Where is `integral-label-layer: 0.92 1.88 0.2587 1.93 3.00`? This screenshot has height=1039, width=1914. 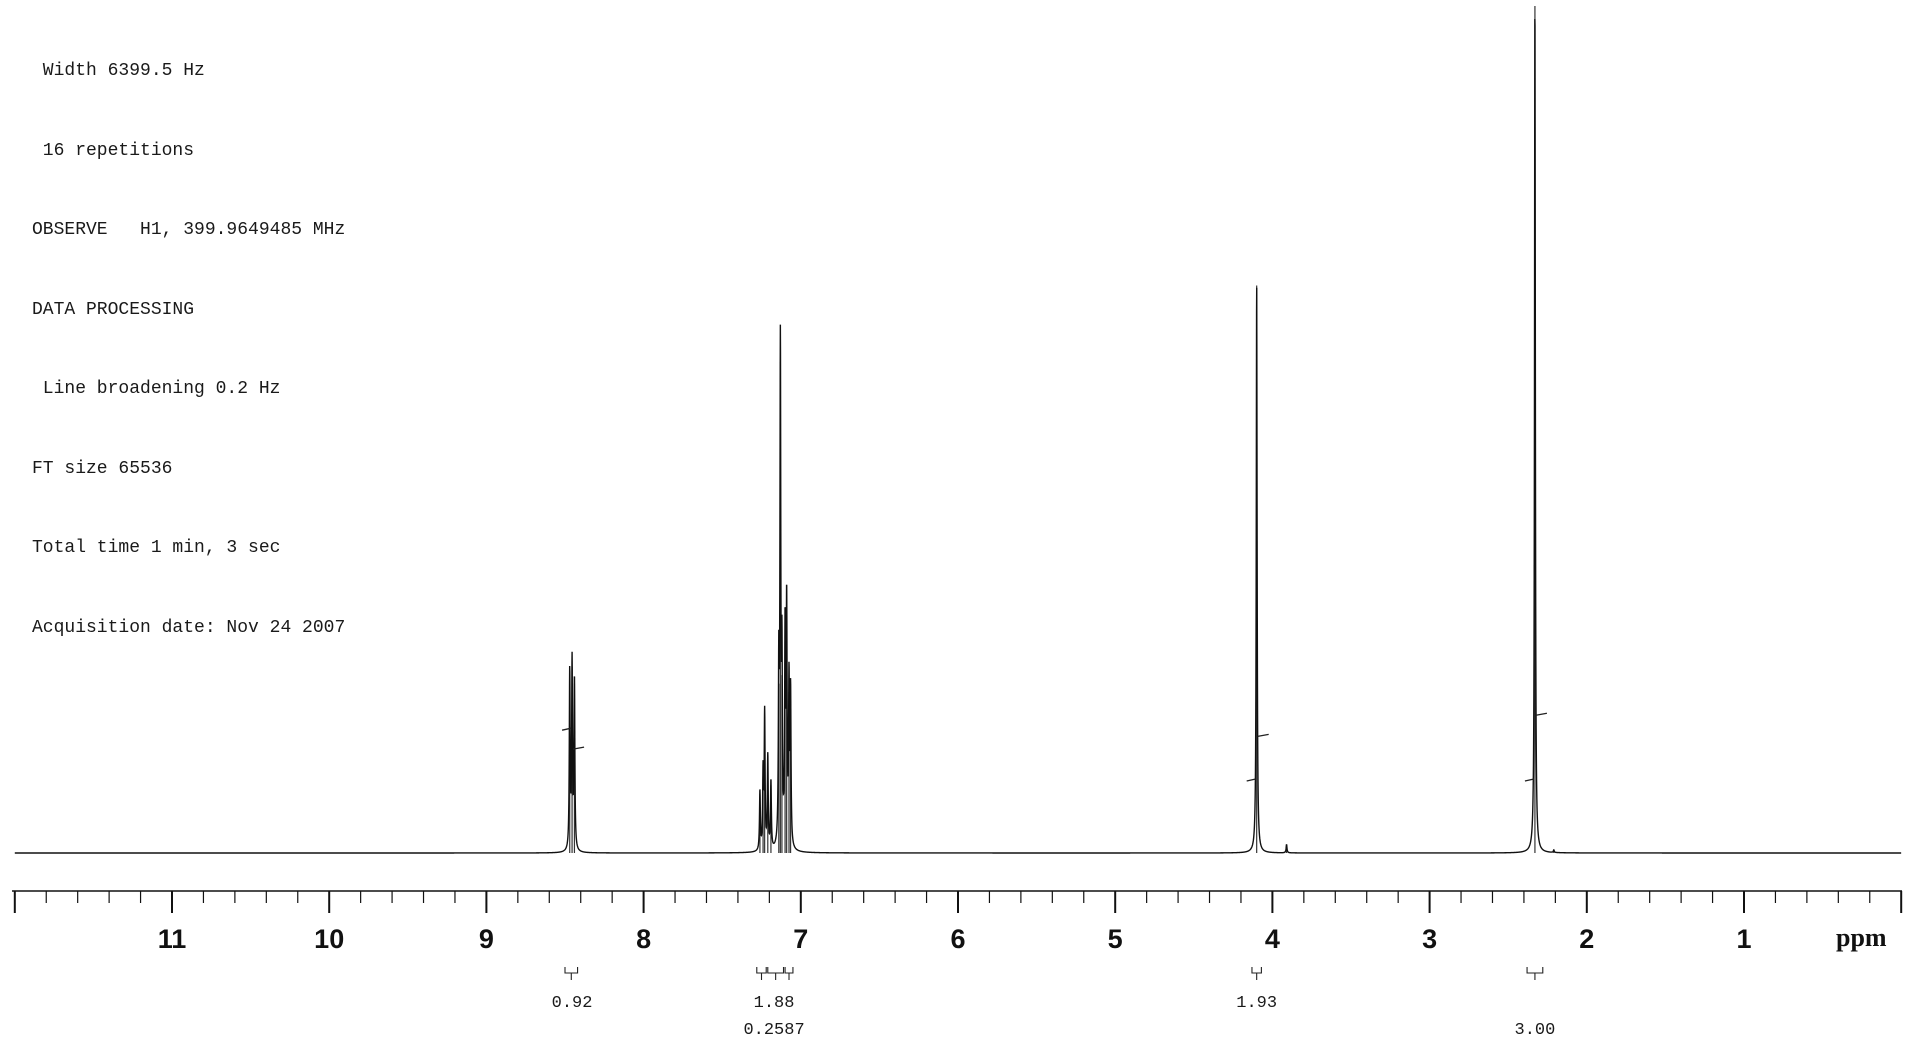 integral-label-layer: 0.92 1.88 0.2587 1.93 3.00 is located at coordinates (1054, 1016).